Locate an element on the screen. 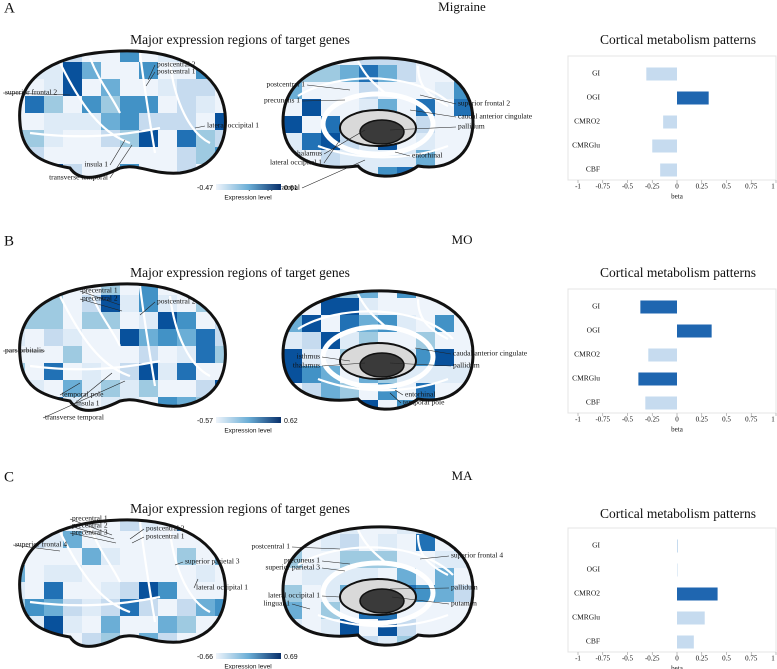 The height and width of the screenshot is (669, 777). category-label: CBF is located at coordinates (593, 402).